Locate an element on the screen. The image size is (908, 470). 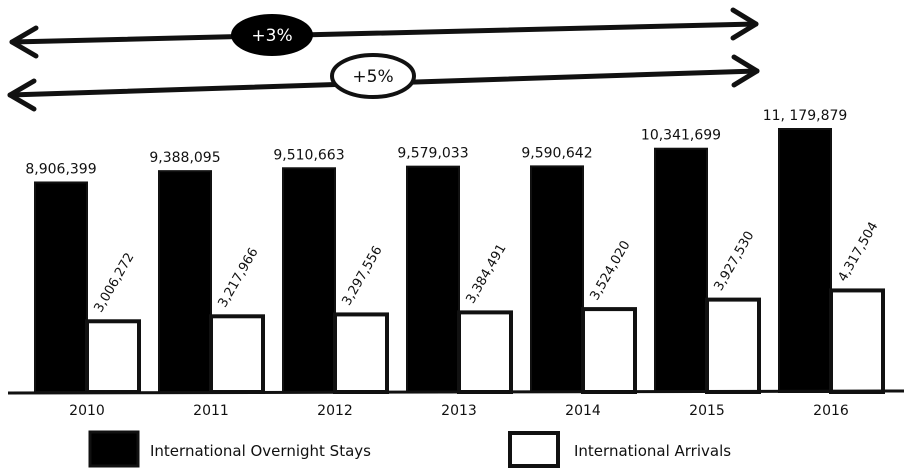
value-label-stays-2010: 8,906,399 is located at coordinates (60, 169).